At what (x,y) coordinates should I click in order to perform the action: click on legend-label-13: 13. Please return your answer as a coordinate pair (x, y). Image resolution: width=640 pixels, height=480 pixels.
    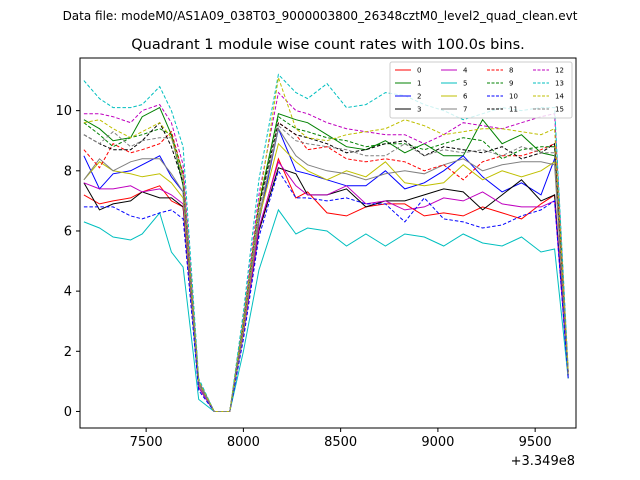
    Looking at the image, I should click on (559, 84).